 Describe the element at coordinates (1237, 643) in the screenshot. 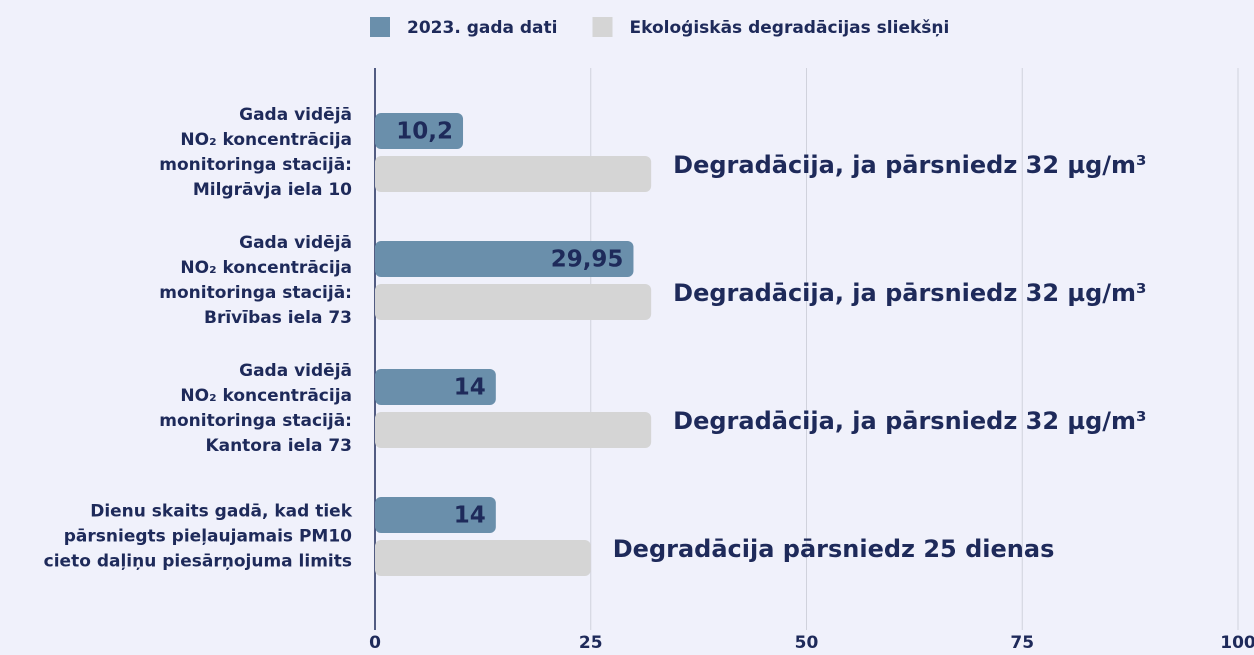

I see `x-tick-label: 100` at that location.